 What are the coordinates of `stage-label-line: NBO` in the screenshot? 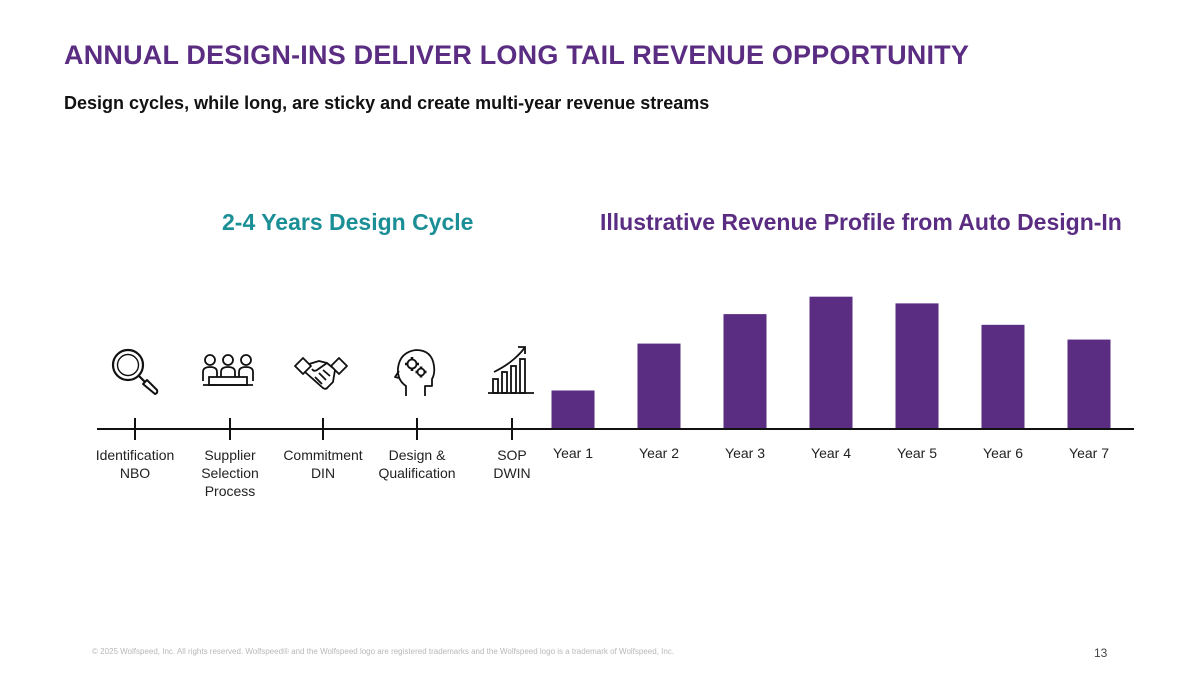 It's located at (135, 473).